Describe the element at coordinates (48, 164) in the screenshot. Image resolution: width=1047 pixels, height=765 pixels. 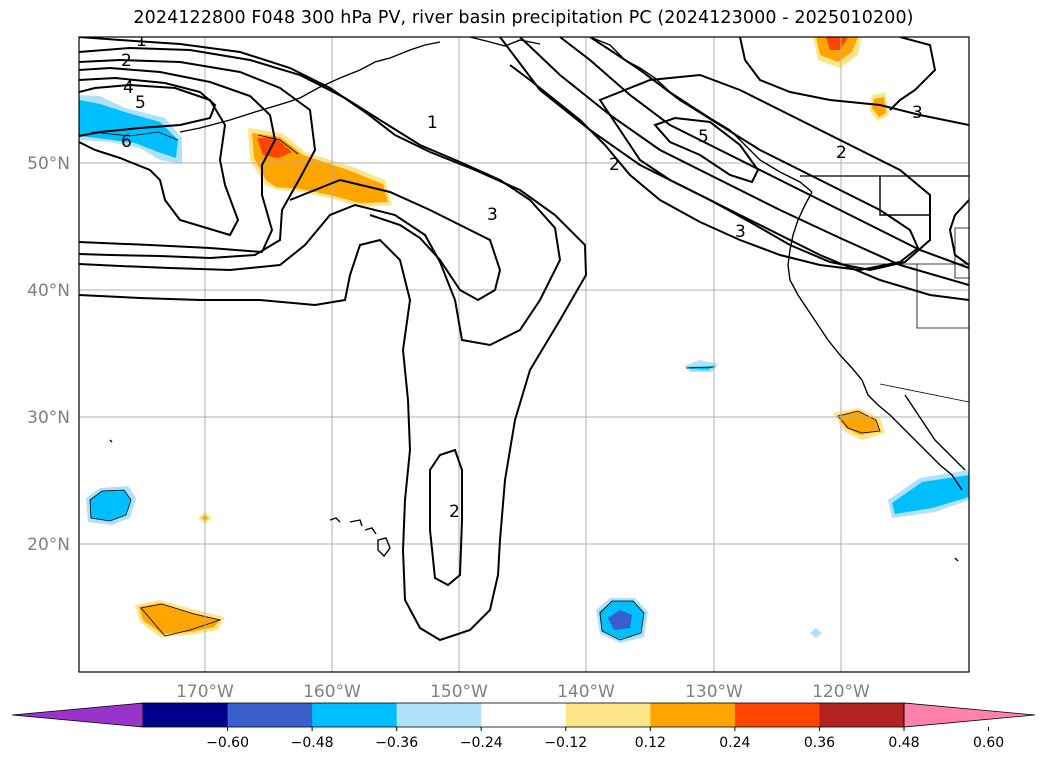
I see `lat-label-50n: 50°N` at that location.